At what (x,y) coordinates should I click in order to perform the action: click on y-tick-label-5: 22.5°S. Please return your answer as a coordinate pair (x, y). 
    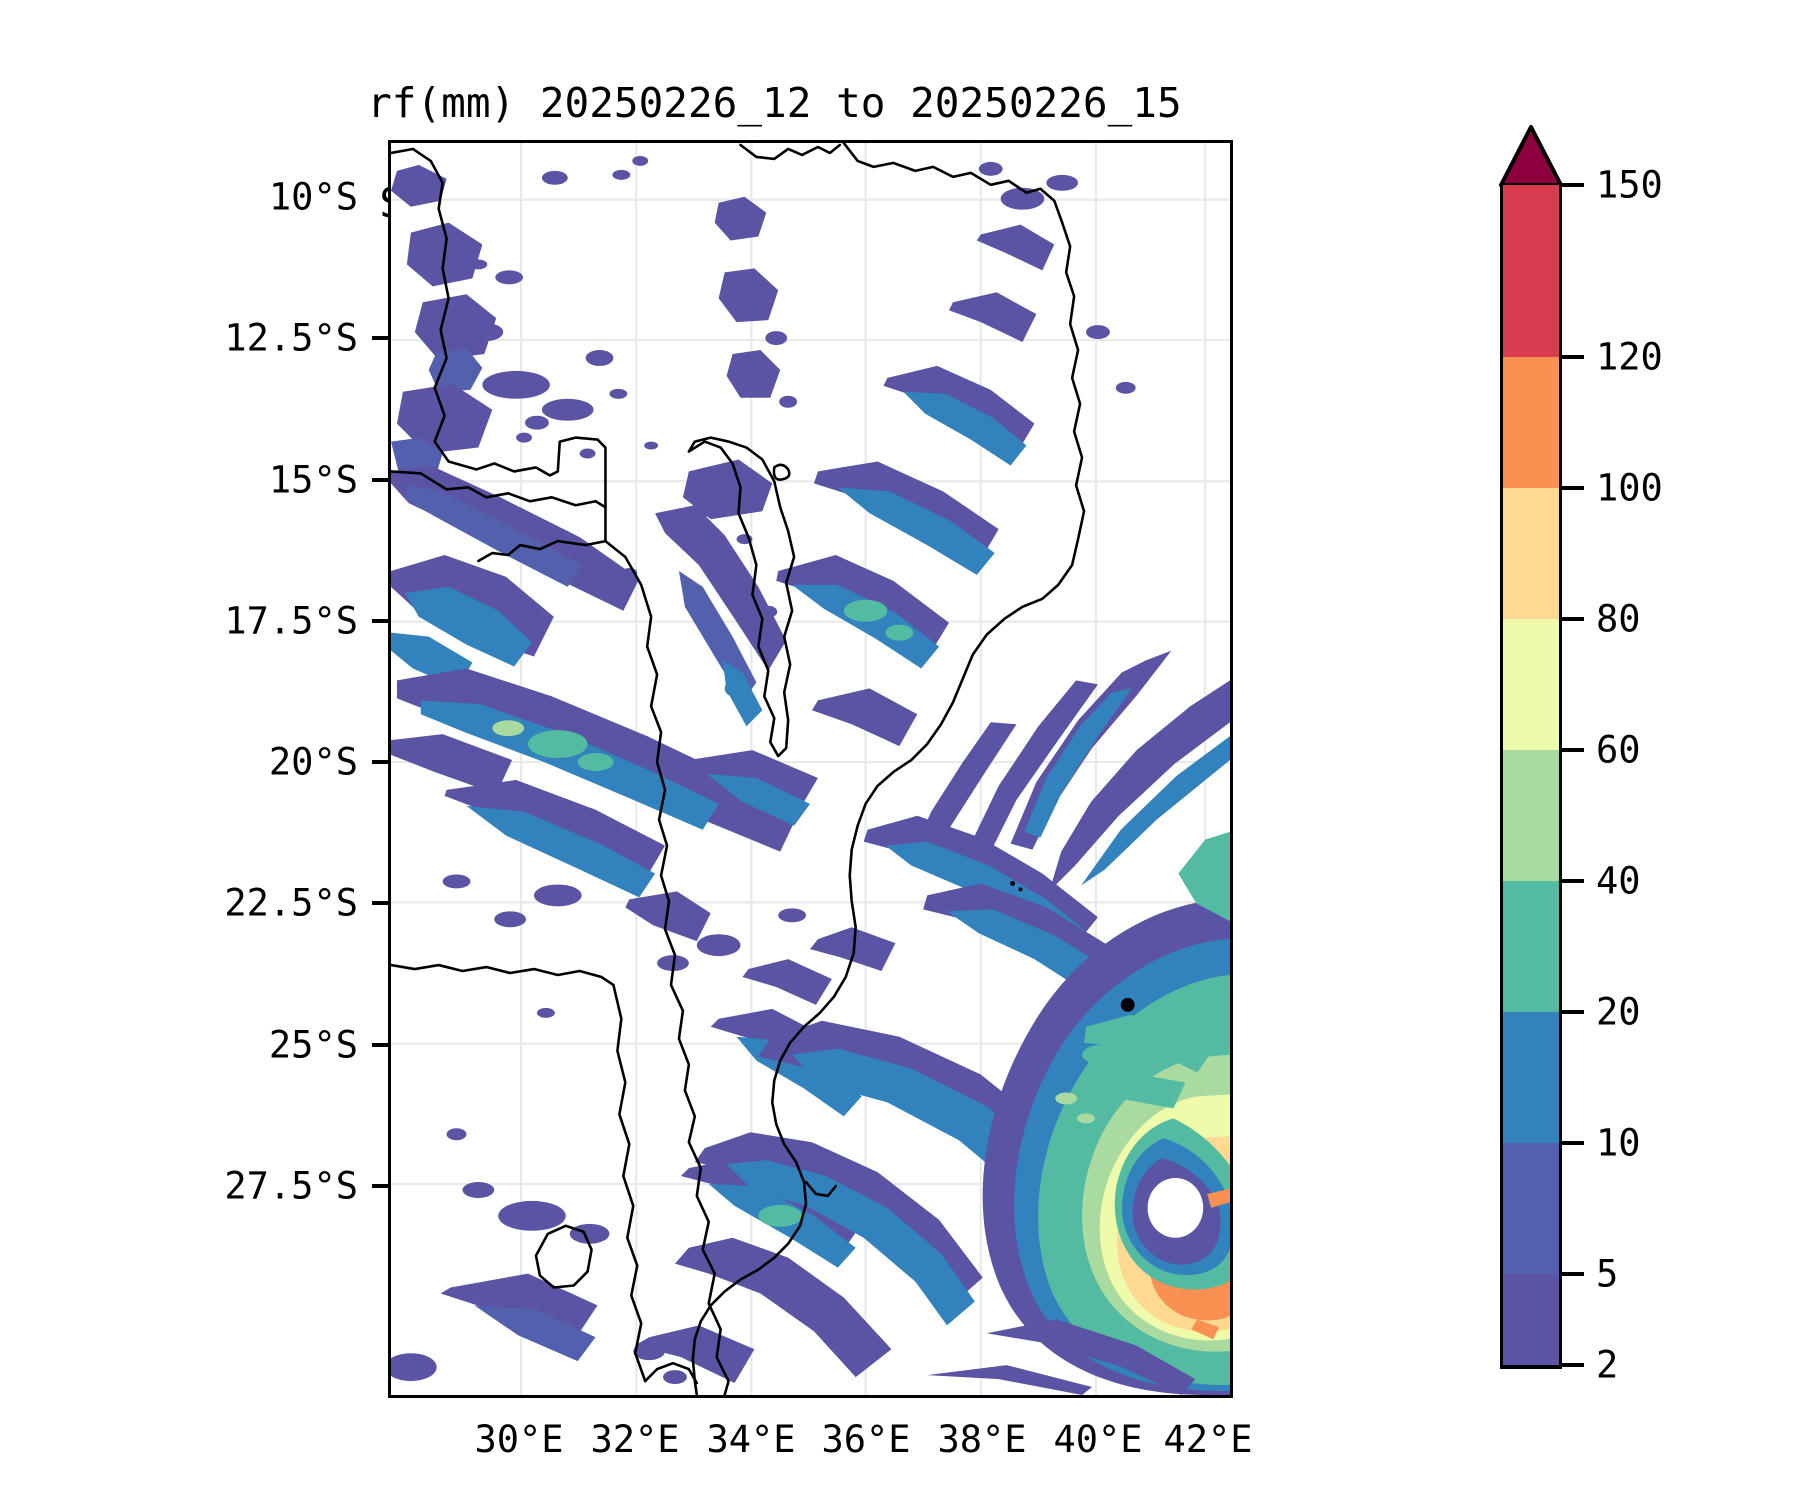
    Looking at the image, I should click on (291, 903).